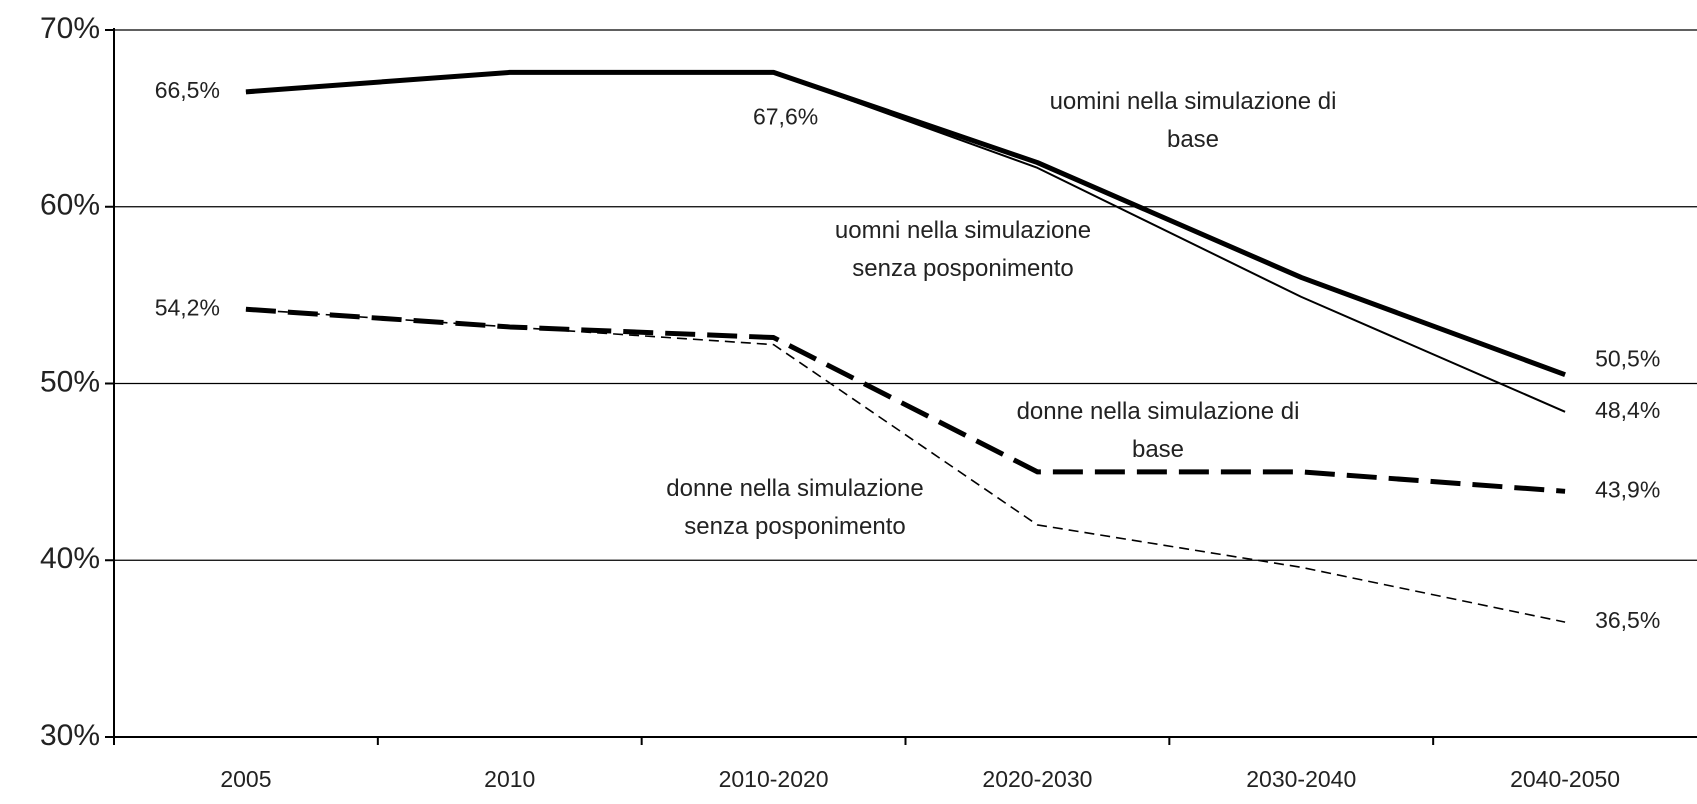 Image resolution: width=1697 pixels, height=804 pixels. I want to click on x-tick-label: 2010-2020, so click(774, 779).